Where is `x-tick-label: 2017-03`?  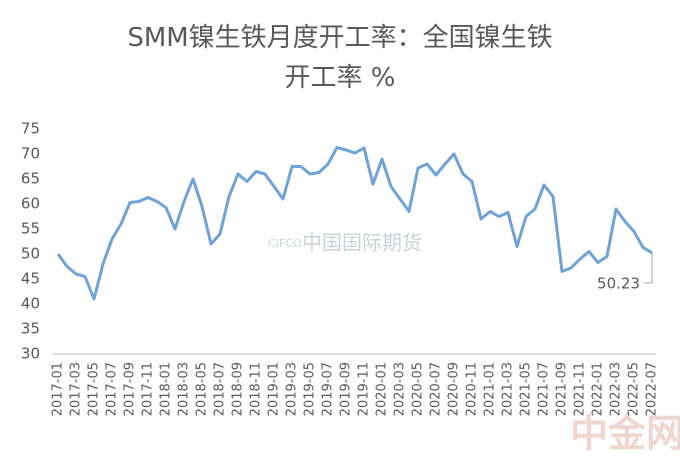
x-tick-label: 2017-03 is located at coordinates (76, 389).